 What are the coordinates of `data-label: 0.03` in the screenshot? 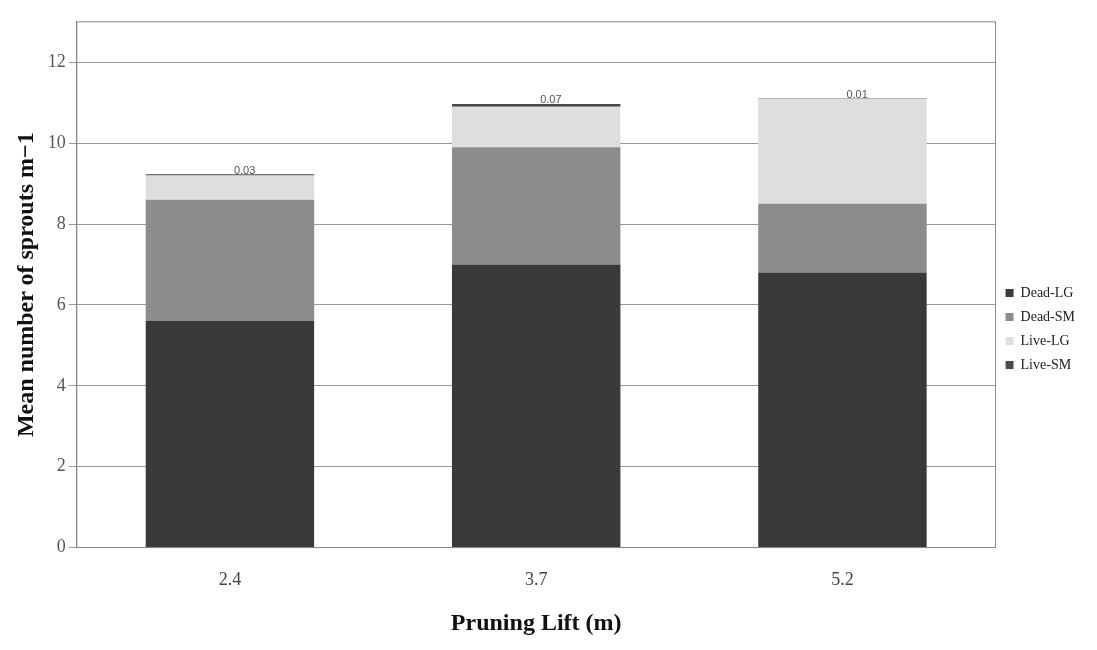 It's located at (244, 169).